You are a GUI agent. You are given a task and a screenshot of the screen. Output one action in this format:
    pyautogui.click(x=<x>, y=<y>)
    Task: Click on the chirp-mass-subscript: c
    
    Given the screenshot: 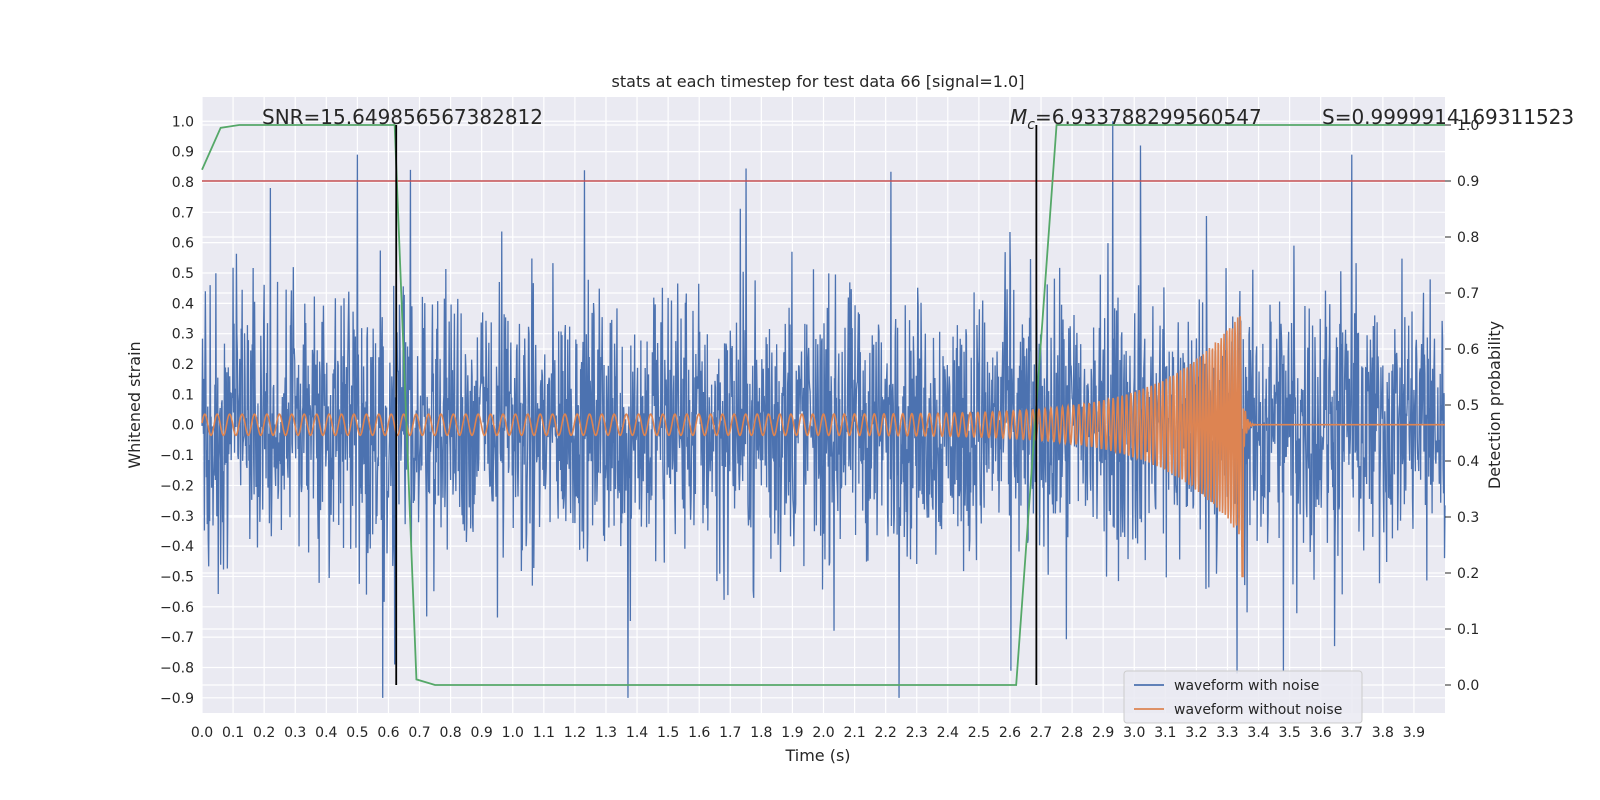 What is the action you would take?
    pyautogui.click(x=1031, y=125)
    